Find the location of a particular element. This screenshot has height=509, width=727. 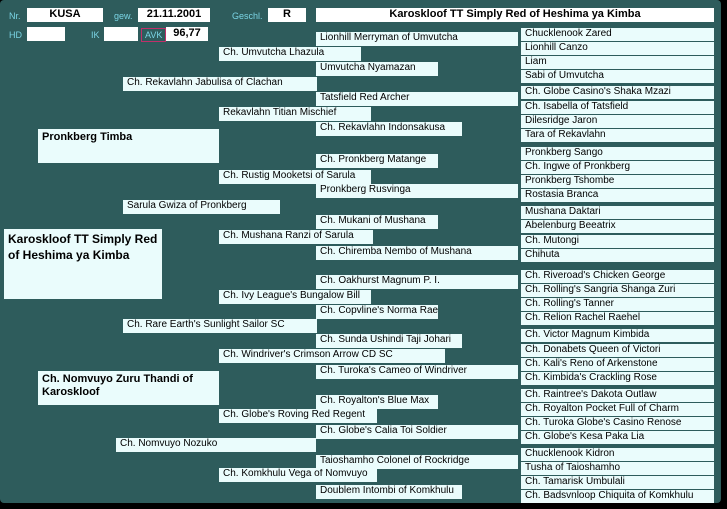

gen5-ancestor: Ch. Isabella of Tatsfield is located at coordinates (617, 107).